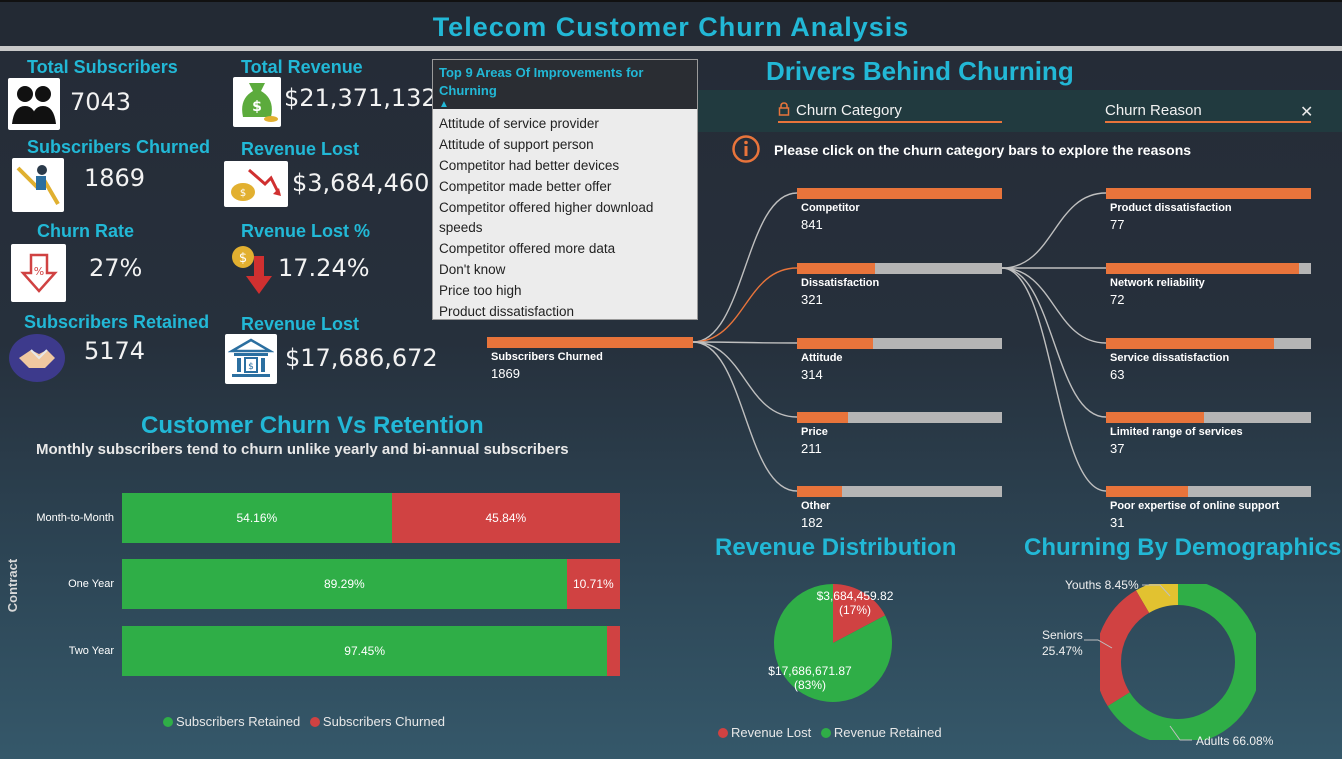  I want to click on improvement-item: Competitor offered more data, so click(527, 248).